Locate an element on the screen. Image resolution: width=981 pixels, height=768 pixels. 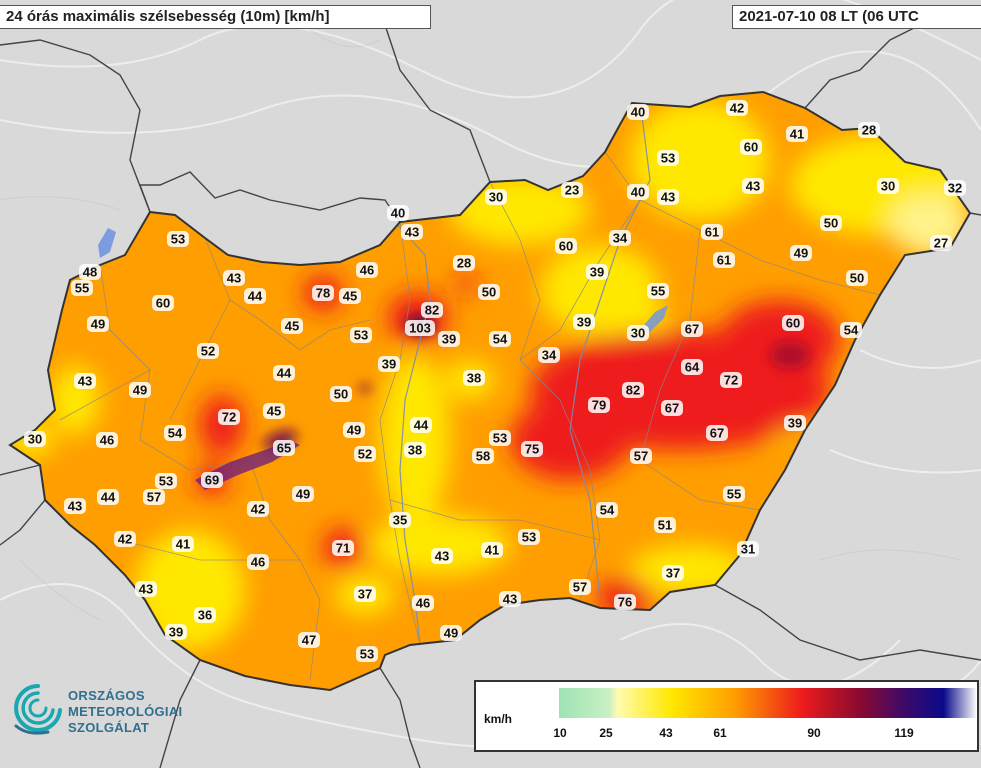
logo-line-3: SZOLGÁLAT is located at coordinates (109, 727).